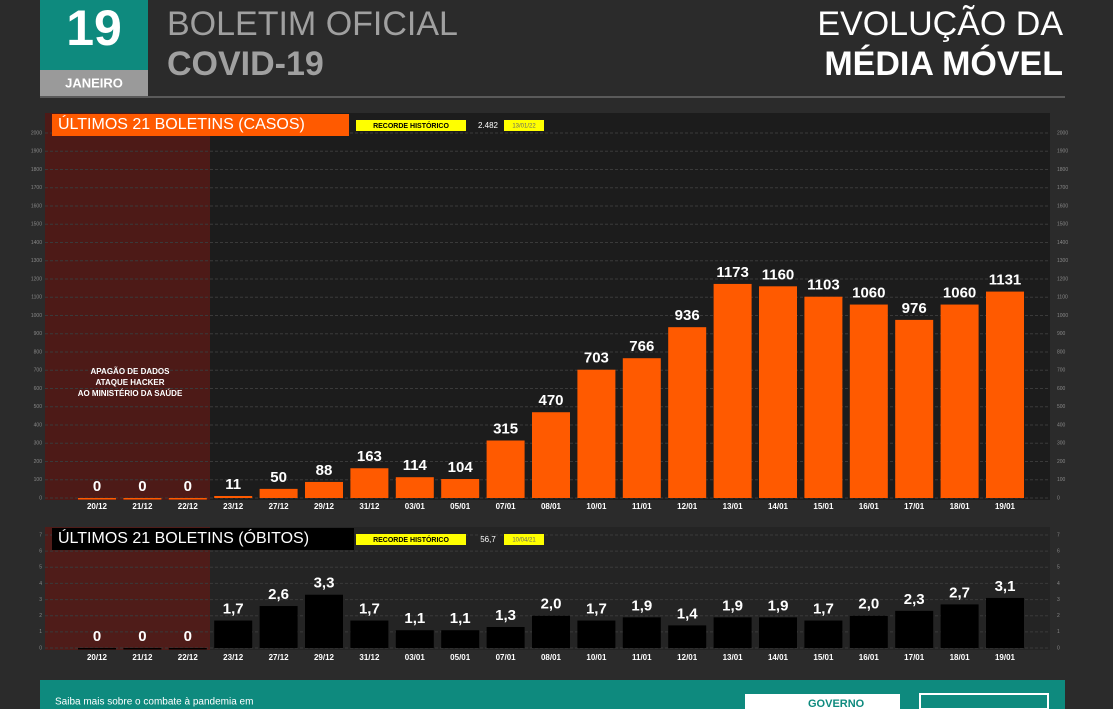 The width and height of the screenshot is (1113, 709). What do you see at coordinates (142, 657) in the screenshot?
I see `x-tick-label: 21/12` at bounding box center [142, 657].